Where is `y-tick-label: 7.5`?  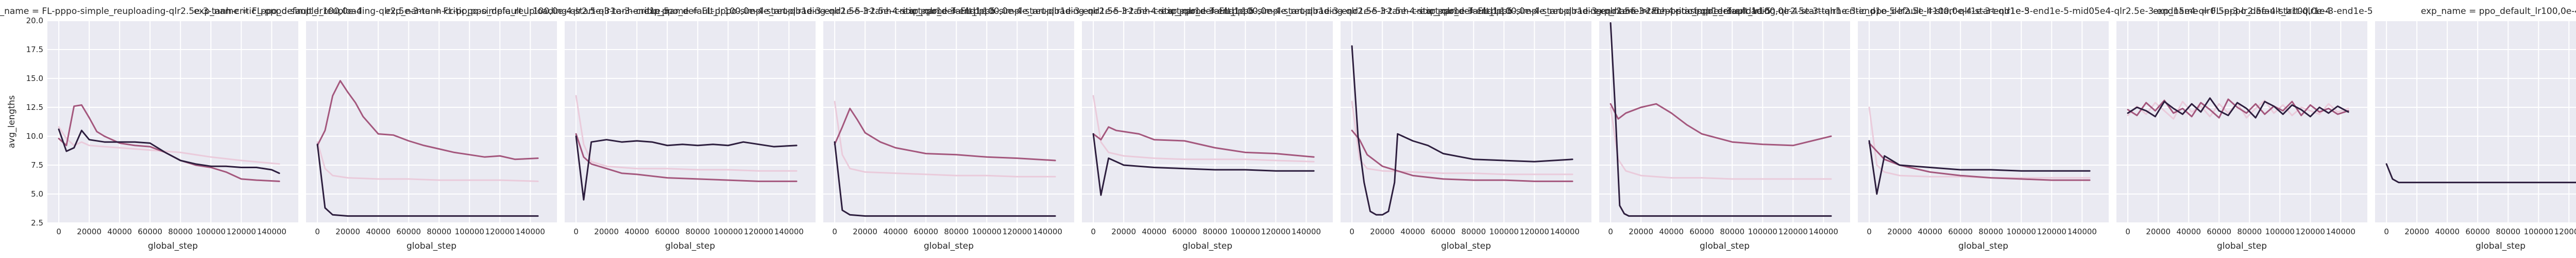 y-tick-label: 7.5 is located at coordinates (37, 165).